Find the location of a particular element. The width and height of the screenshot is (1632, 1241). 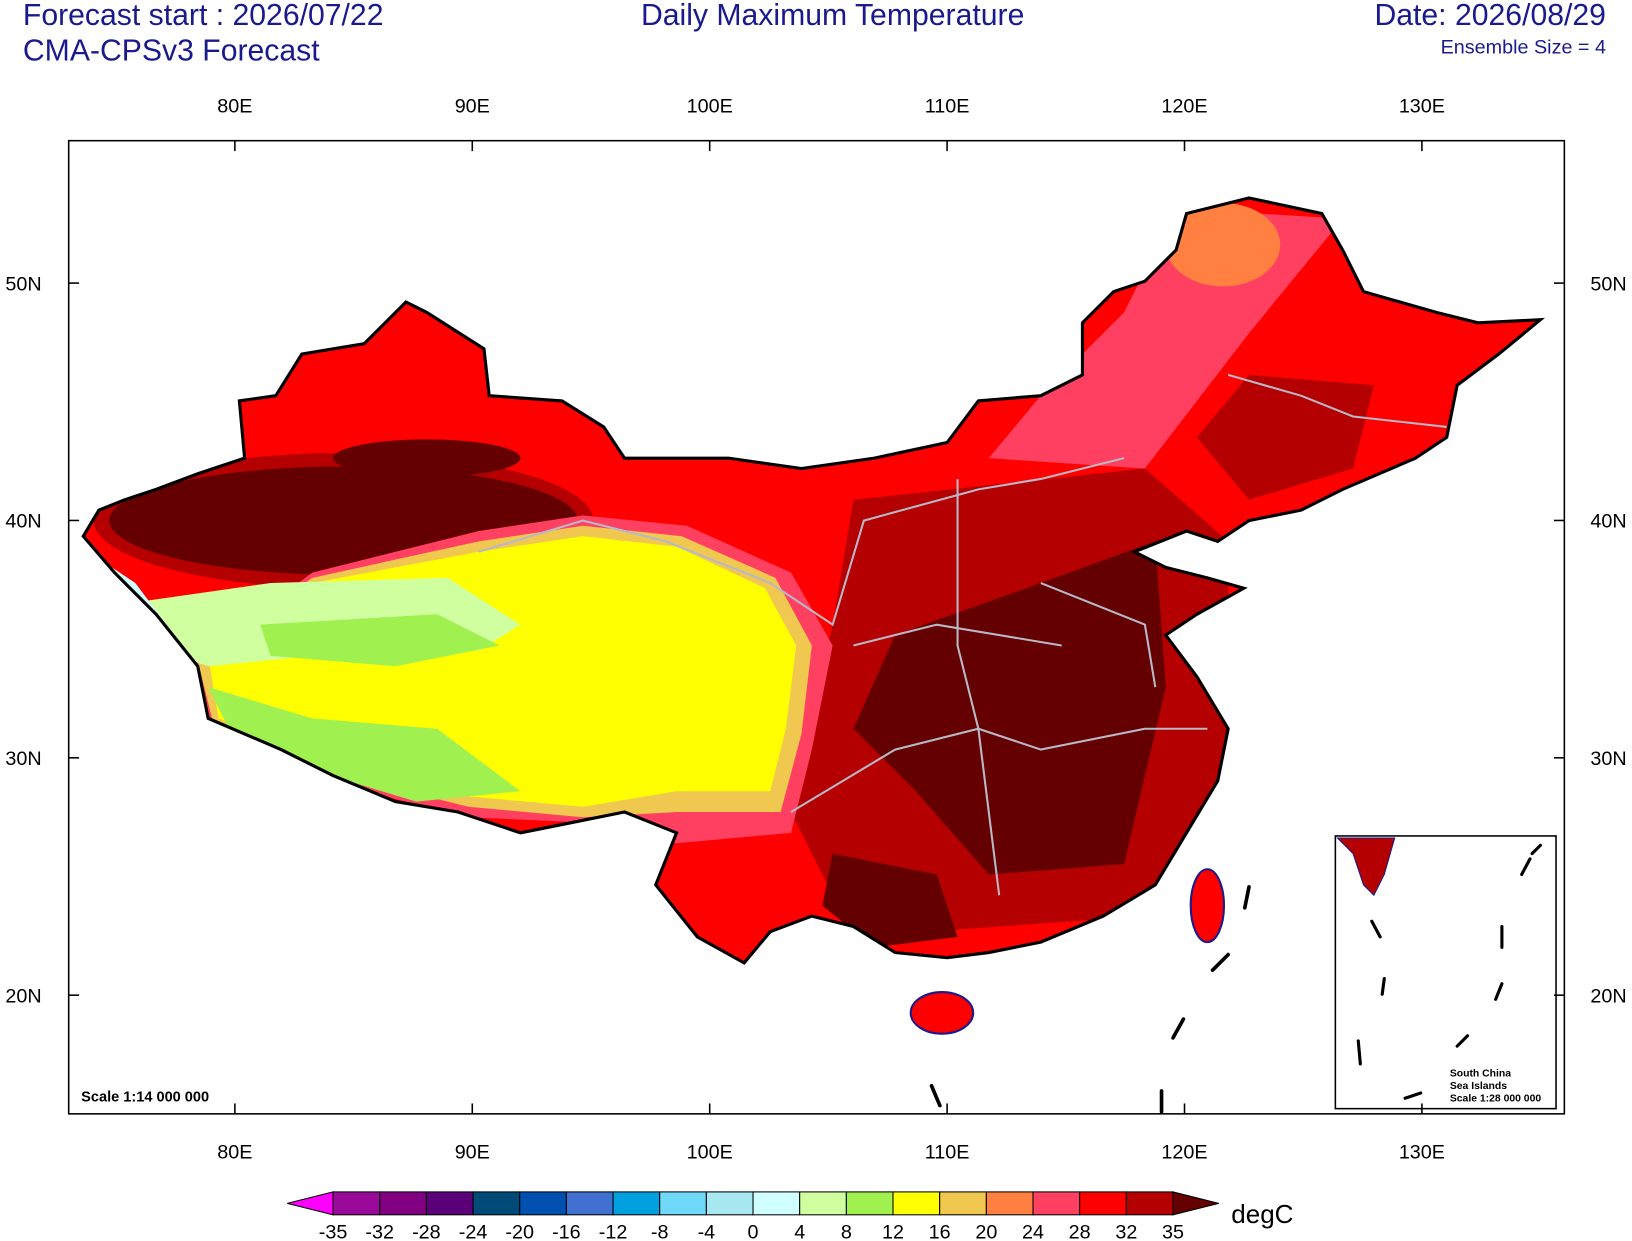

title: Daily Maximum Temperature is located at coordinates (832, 16).